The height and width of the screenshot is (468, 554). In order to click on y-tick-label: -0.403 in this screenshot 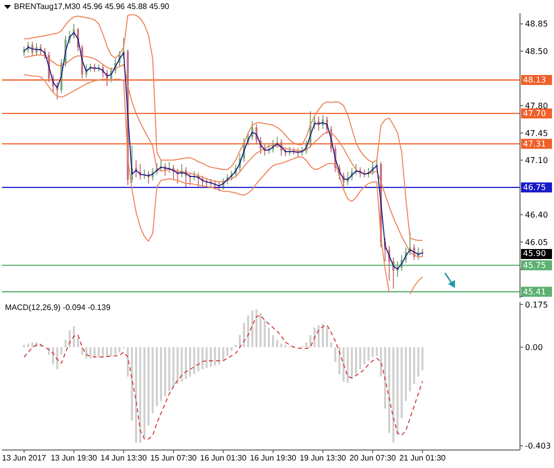, I will do `click(538, 446)`.